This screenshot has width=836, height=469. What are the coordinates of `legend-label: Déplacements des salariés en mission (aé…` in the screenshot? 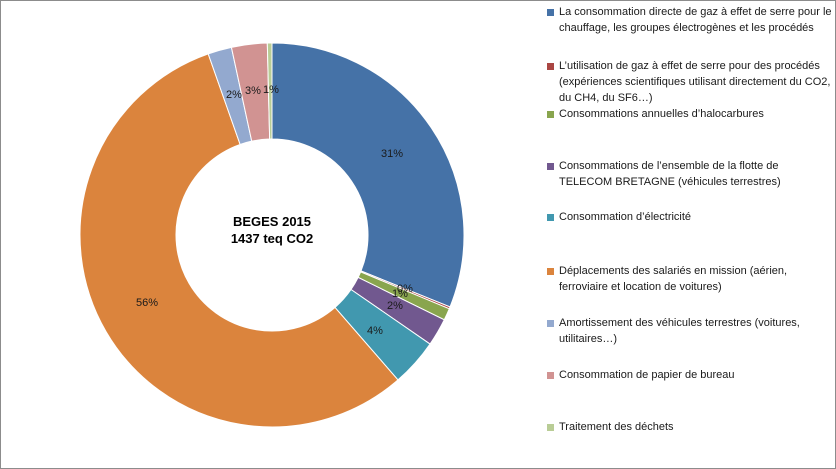 It's located at (673, 279).